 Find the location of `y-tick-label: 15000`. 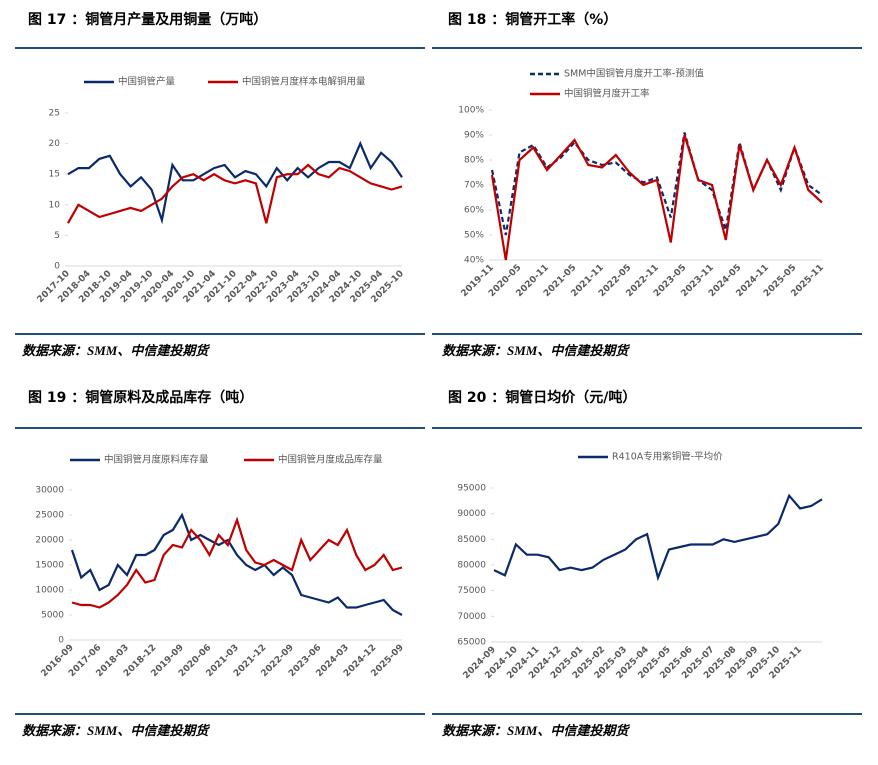

y-tick-label: 15000 is located at coordinates (49, 566).